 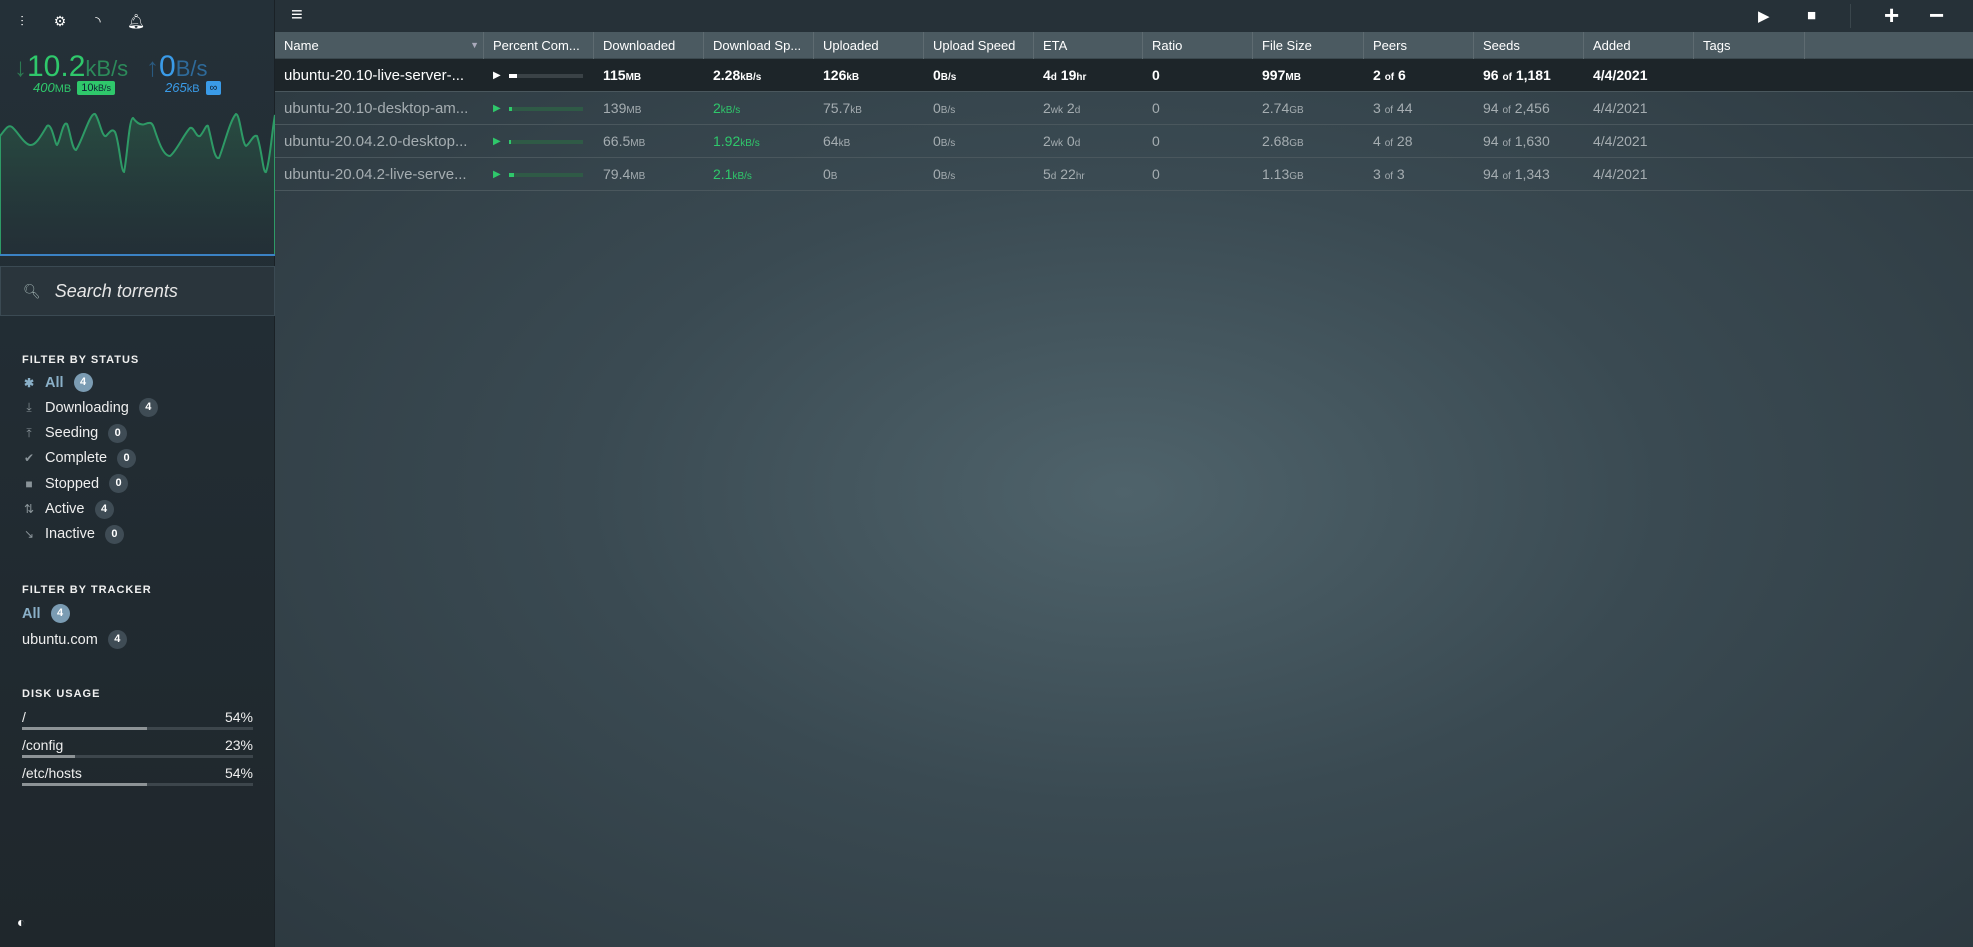 What do you see at coordinates (1517, 75) in the screenshot?
I see `cell-seeds: 96 of 1,181` at bounding box center [1517, 75].